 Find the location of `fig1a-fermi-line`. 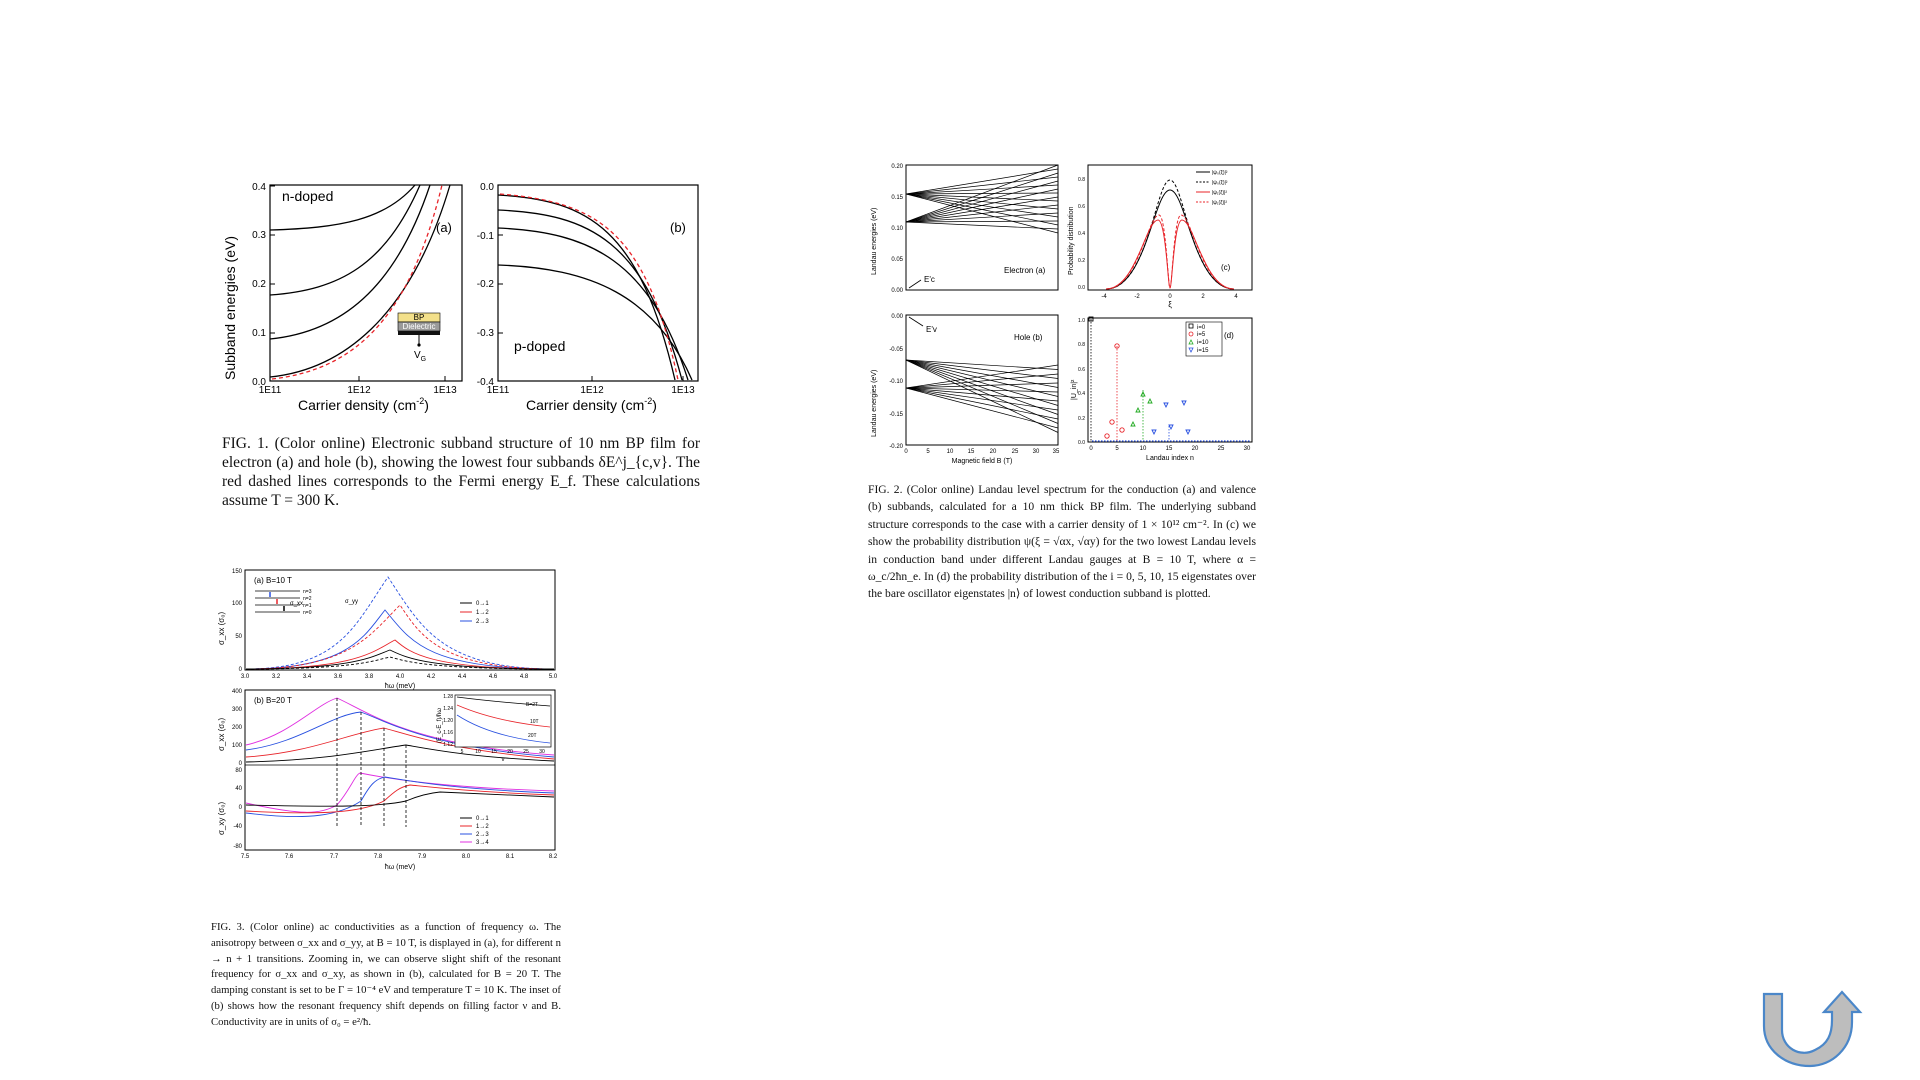

fig1a-fermi-line is located at coordinates (357, 282).